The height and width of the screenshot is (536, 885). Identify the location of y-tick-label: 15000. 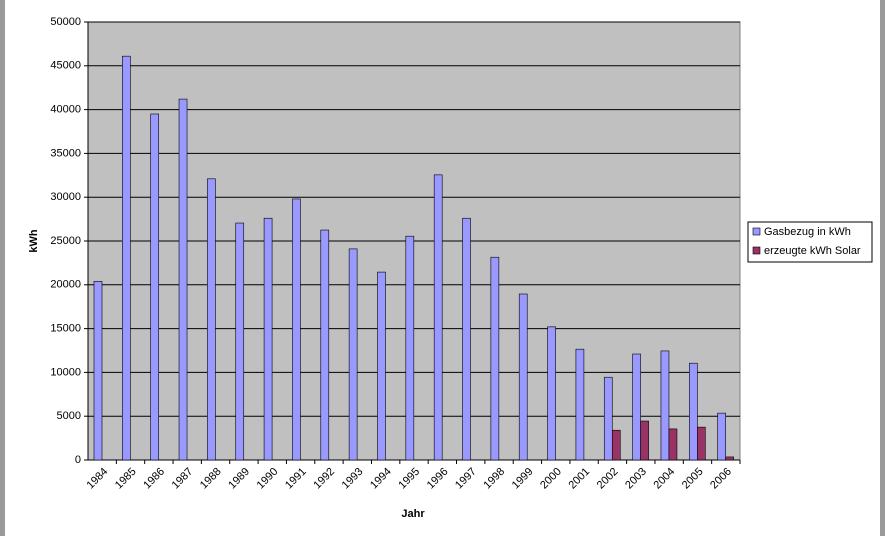
(65, 329).